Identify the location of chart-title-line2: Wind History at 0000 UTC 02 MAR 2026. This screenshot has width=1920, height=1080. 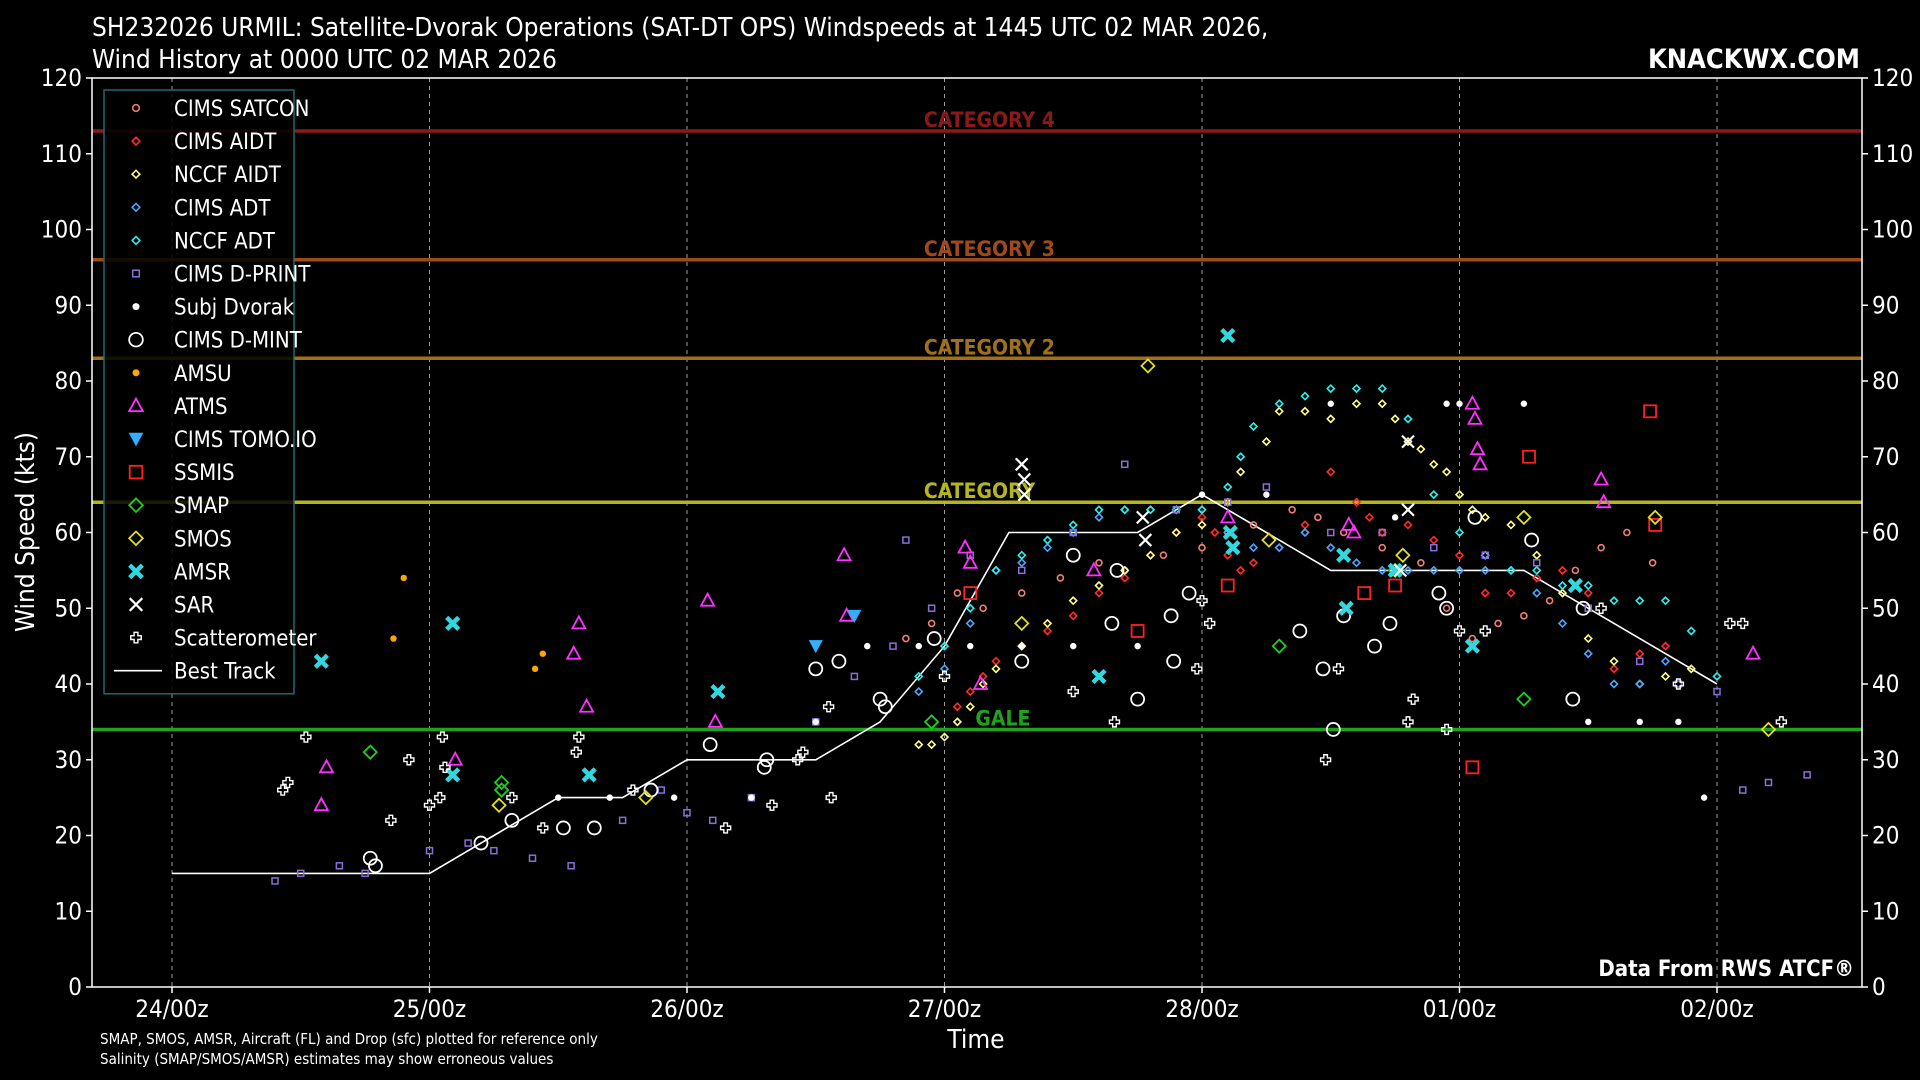
(324, 60).